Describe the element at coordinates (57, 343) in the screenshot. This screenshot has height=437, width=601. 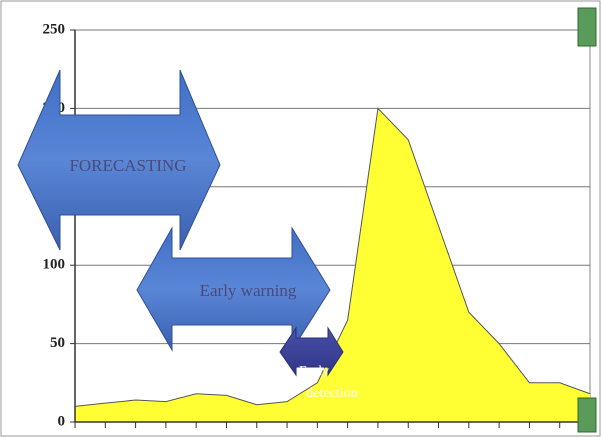
I see `y-tick-label: 50` at that location.